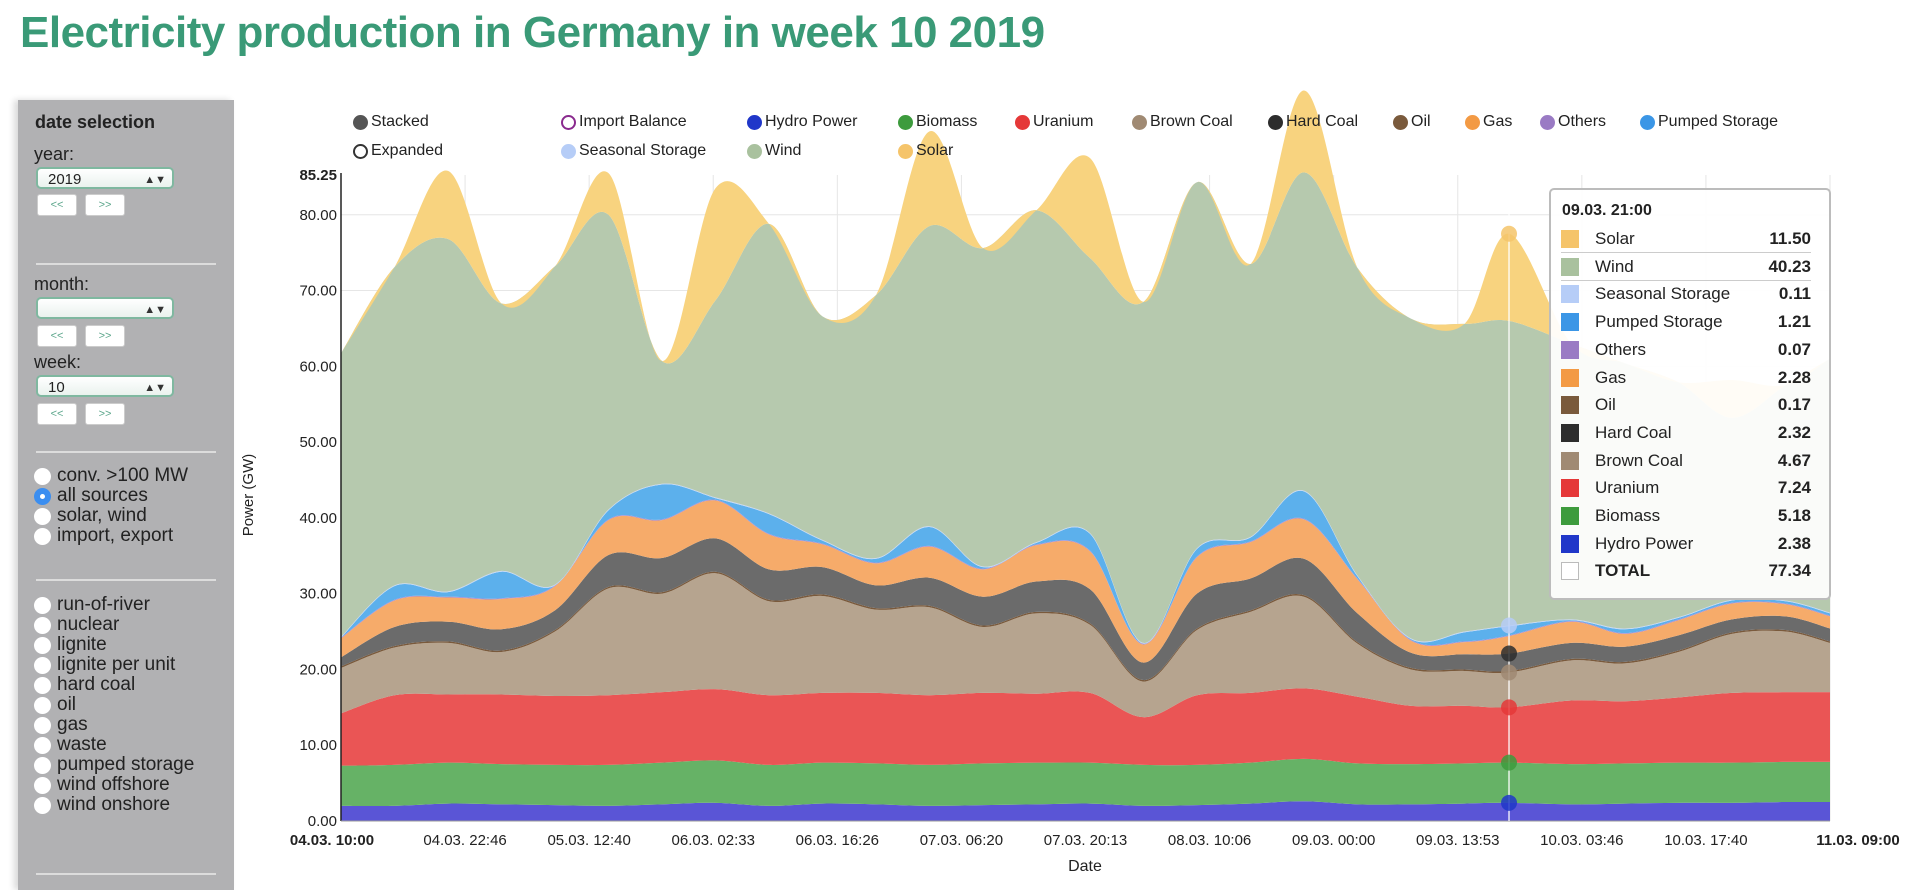  Describe the element at coordinates (464, 840) in the screenshot. I see `x-tick-label: 04.03. 22:46` at that location.